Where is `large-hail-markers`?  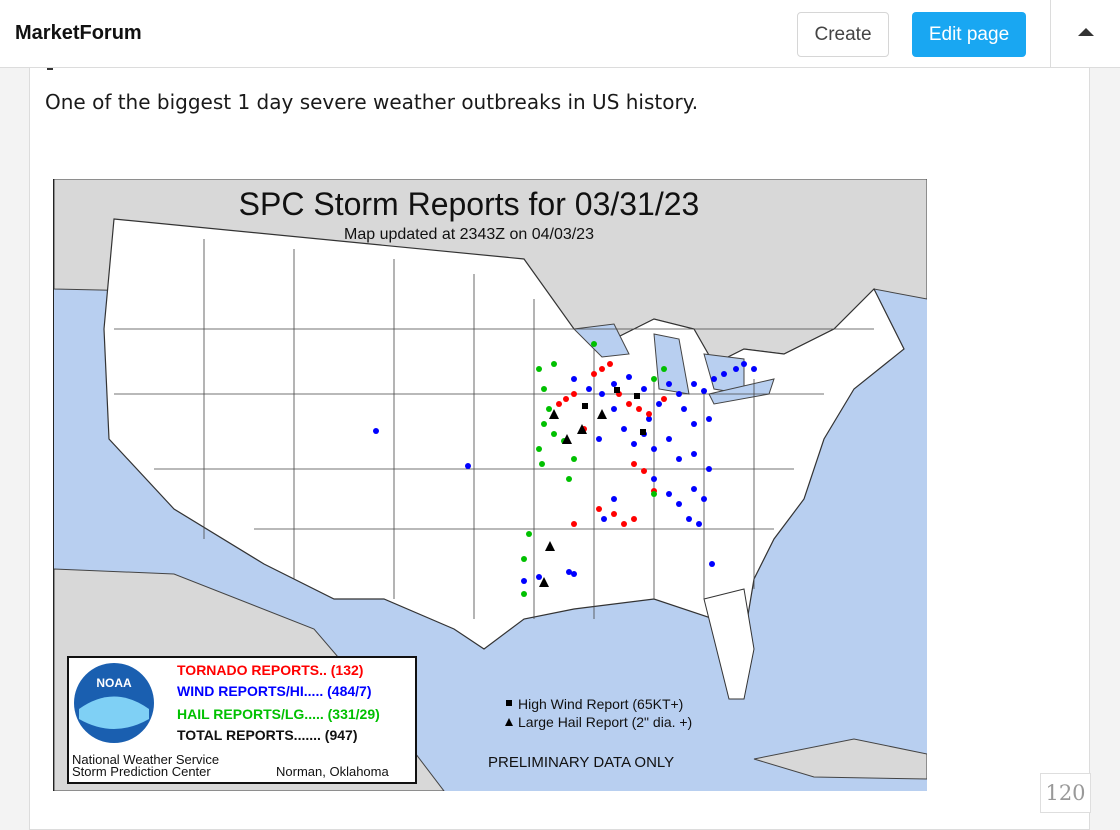 large-hail-markers is located at coordinates (573, 498).